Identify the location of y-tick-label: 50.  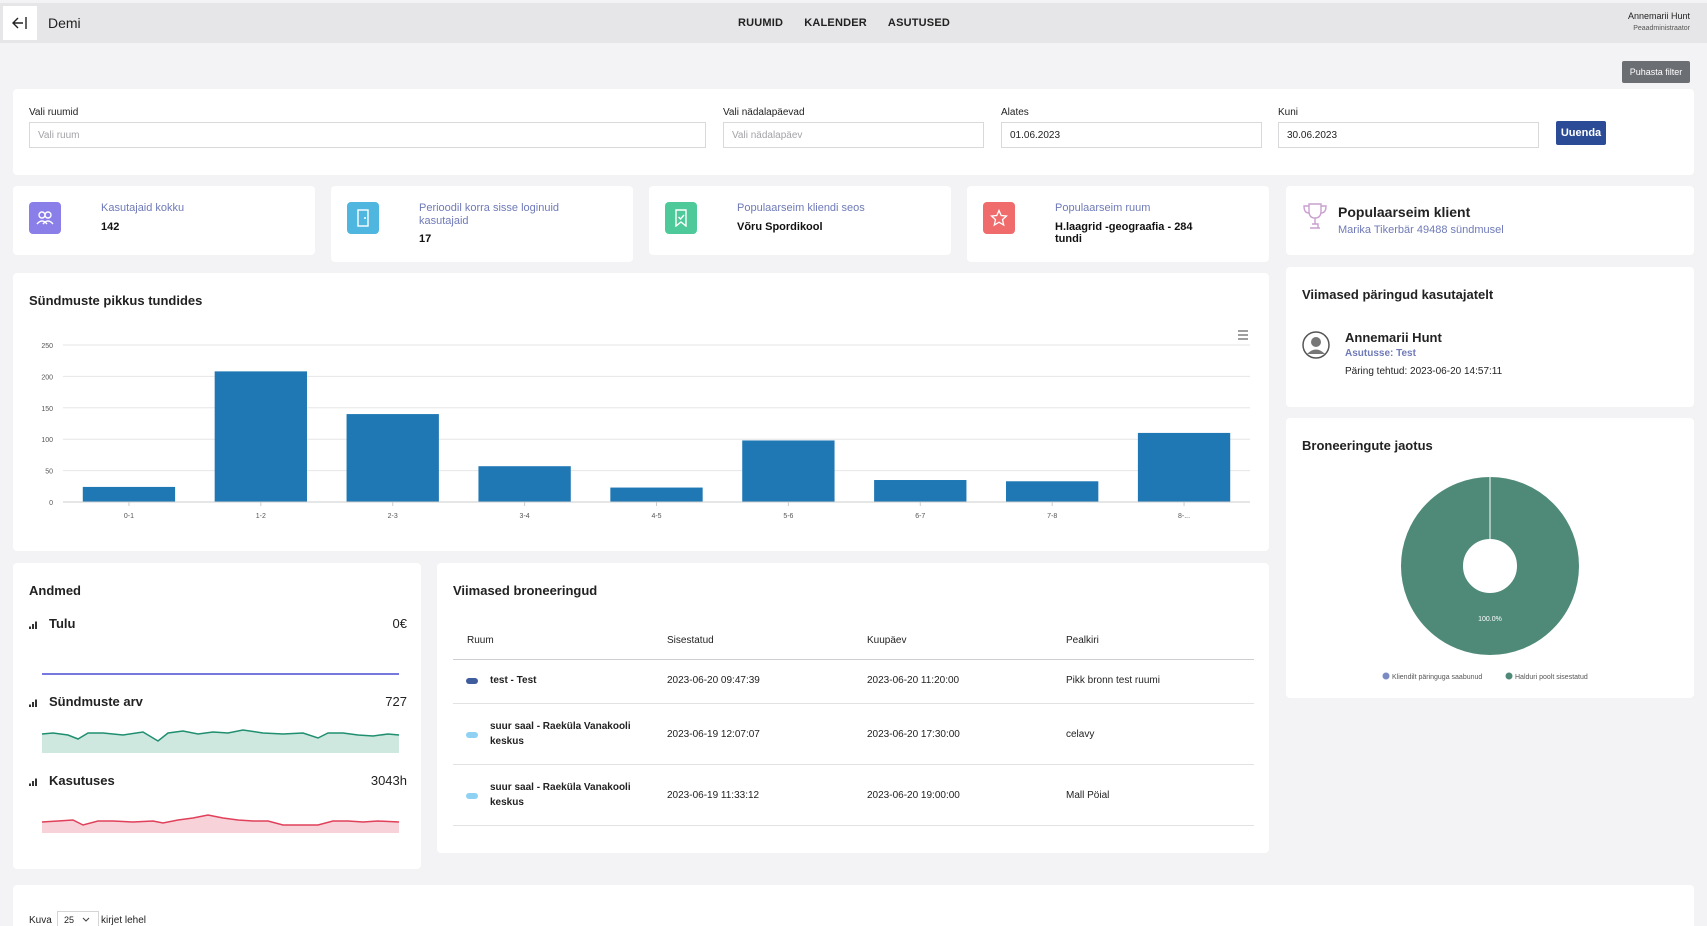
(49, 472).